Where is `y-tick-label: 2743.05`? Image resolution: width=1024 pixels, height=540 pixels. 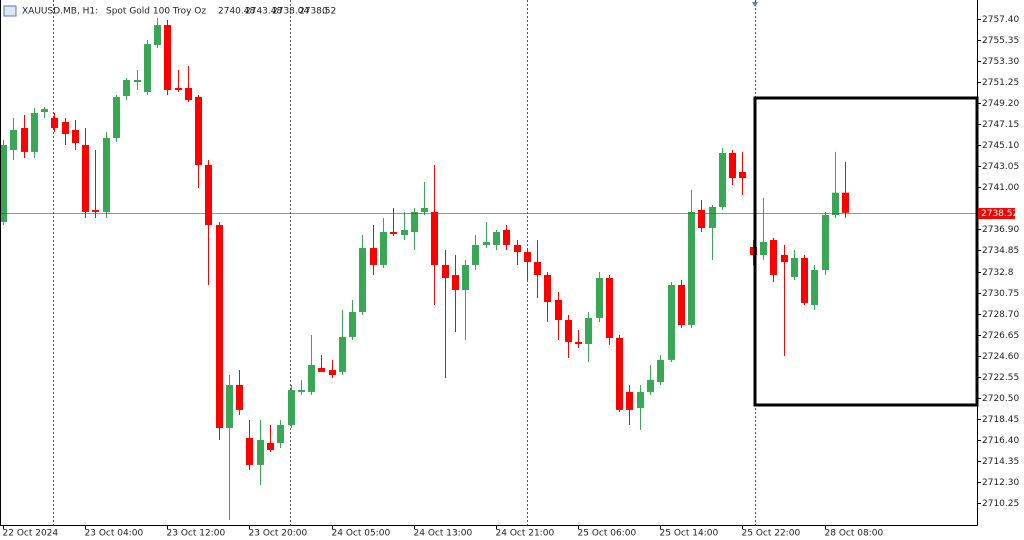 y-tick-label: 2743.05 is located at coordinates (1000, 167).